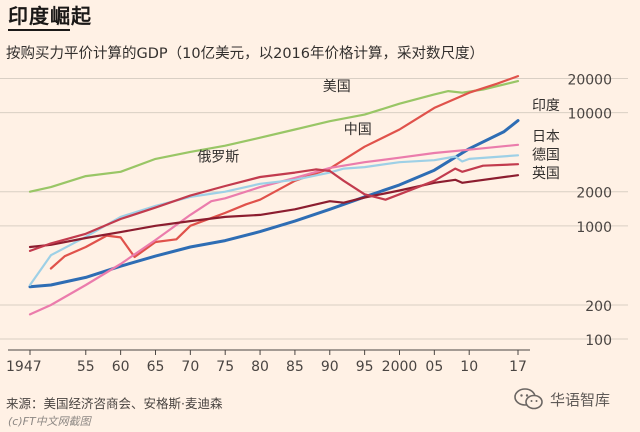 The width and height of the screenshot is (640, 432). Describe the element at coordinates (589, 81) in the screenshot. I see `y-tick-label: 20000` at that location.